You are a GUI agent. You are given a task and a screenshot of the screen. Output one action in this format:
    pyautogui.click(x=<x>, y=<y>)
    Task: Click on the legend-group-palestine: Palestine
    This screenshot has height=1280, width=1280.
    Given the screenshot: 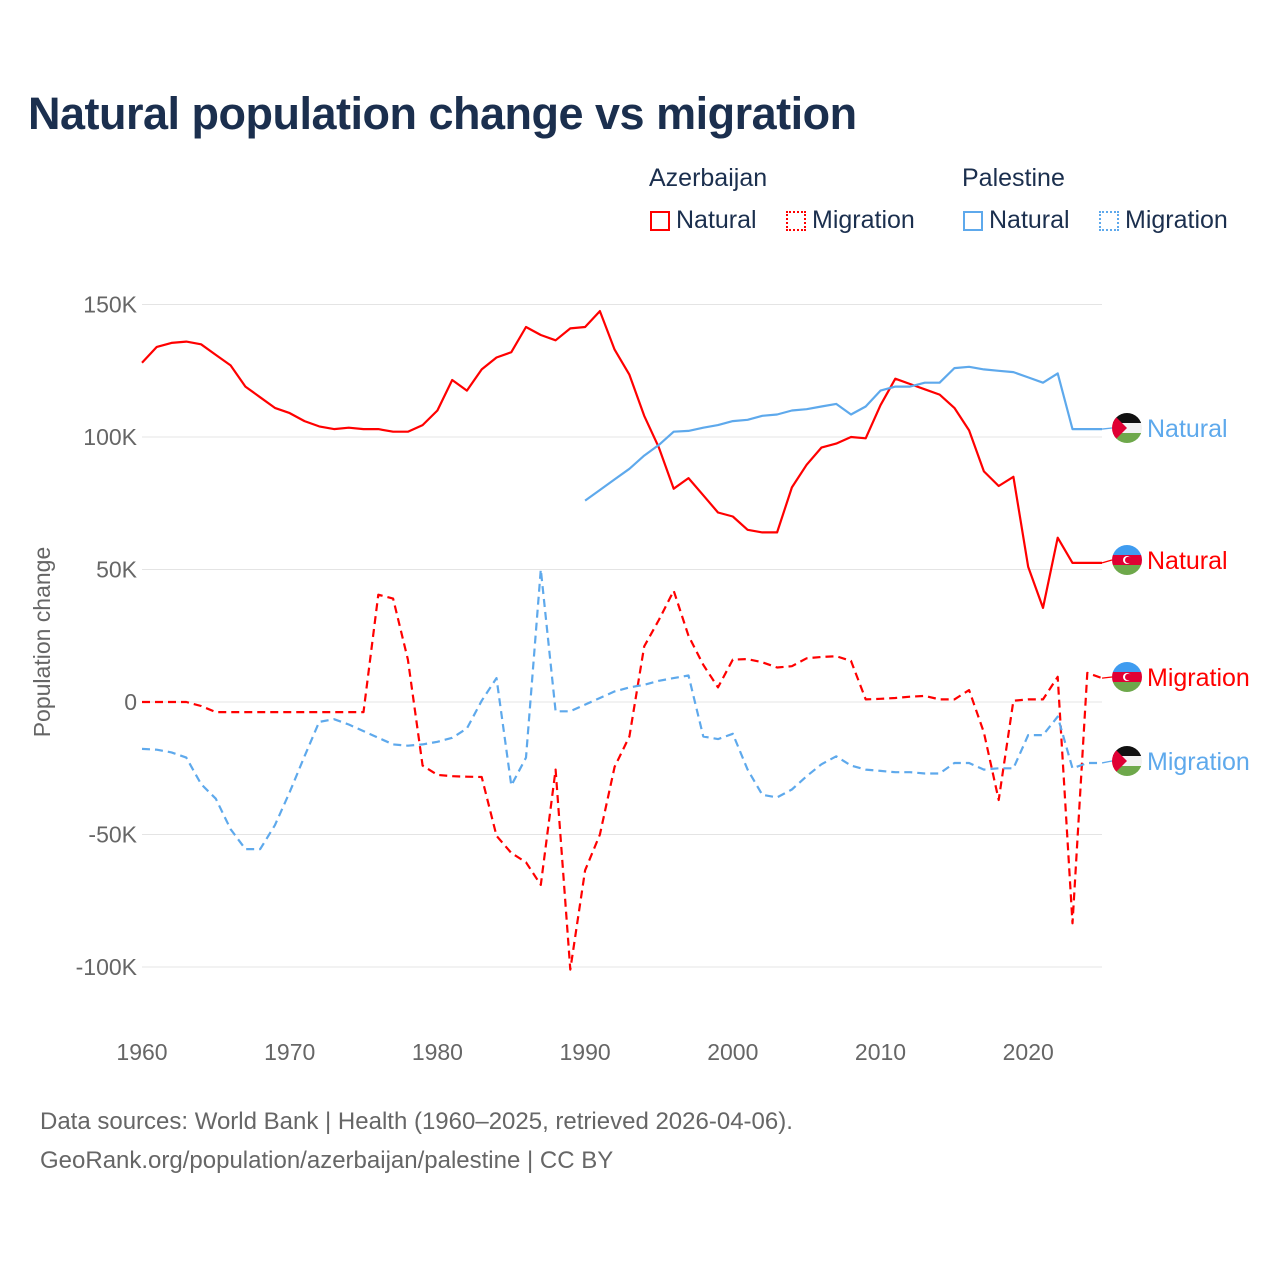 What is the action you would take?
    pyautogui.click(x=1013, y=178)
    